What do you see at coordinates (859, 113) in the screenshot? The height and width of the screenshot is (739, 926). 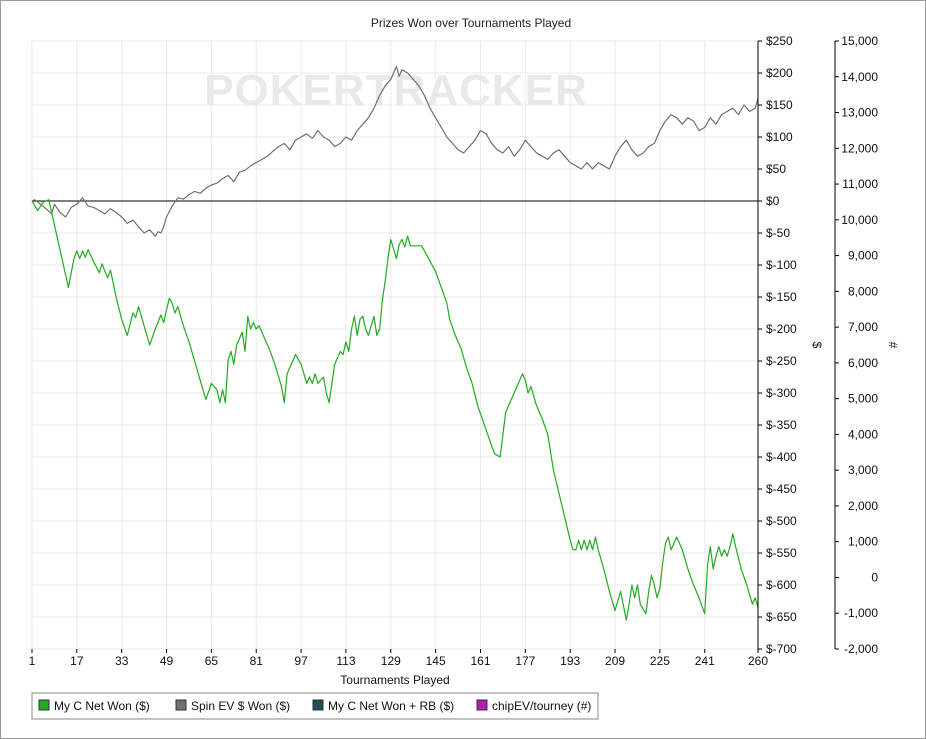 I see `y2-tick-label: 13,000` at bounding box center [859, 113].